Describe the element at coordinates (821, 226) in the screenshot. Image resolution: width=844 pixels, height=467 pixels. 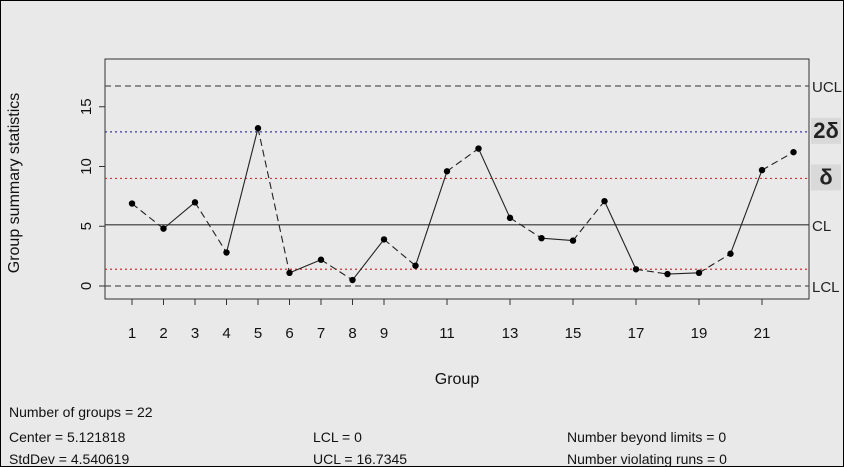
I see `ref-label-CL: CL` at that location.